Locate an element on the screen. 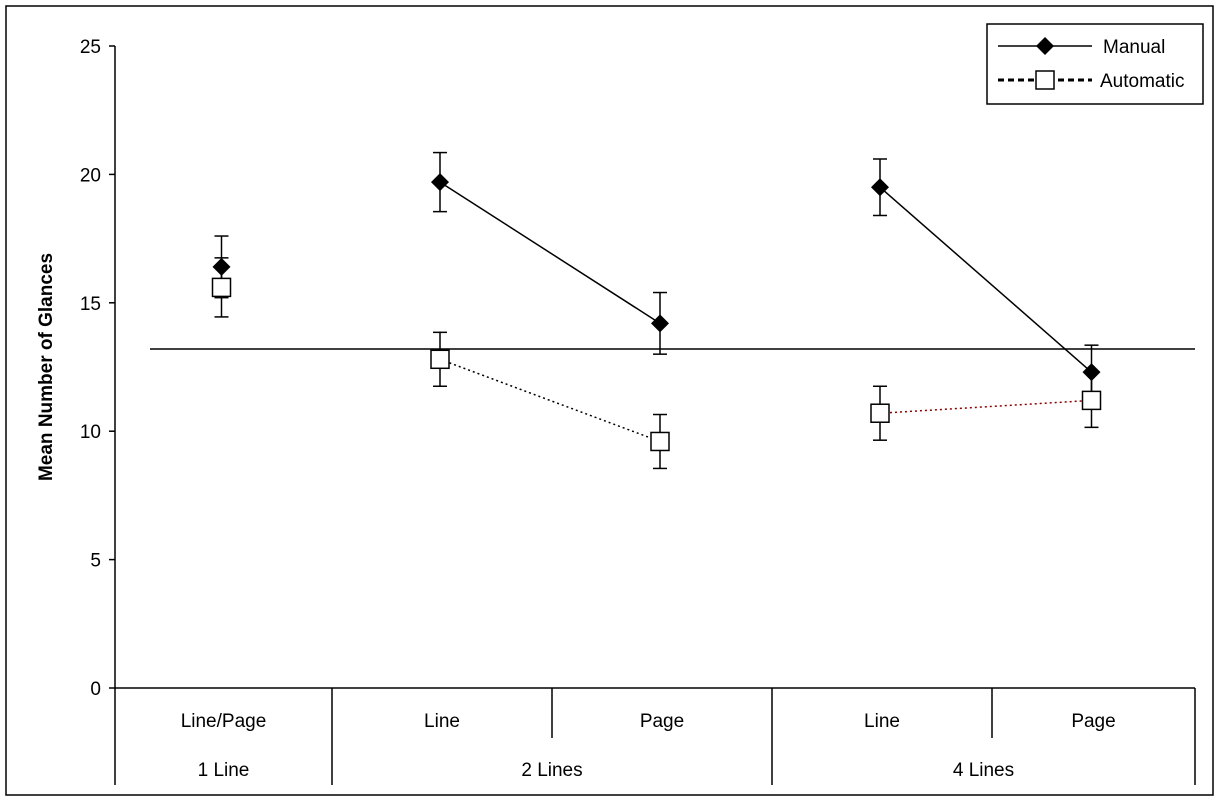 The width and height of the screenshot is (1219, 801). legend-automatic-label: Automatic is located at coordinates (1142, 81).